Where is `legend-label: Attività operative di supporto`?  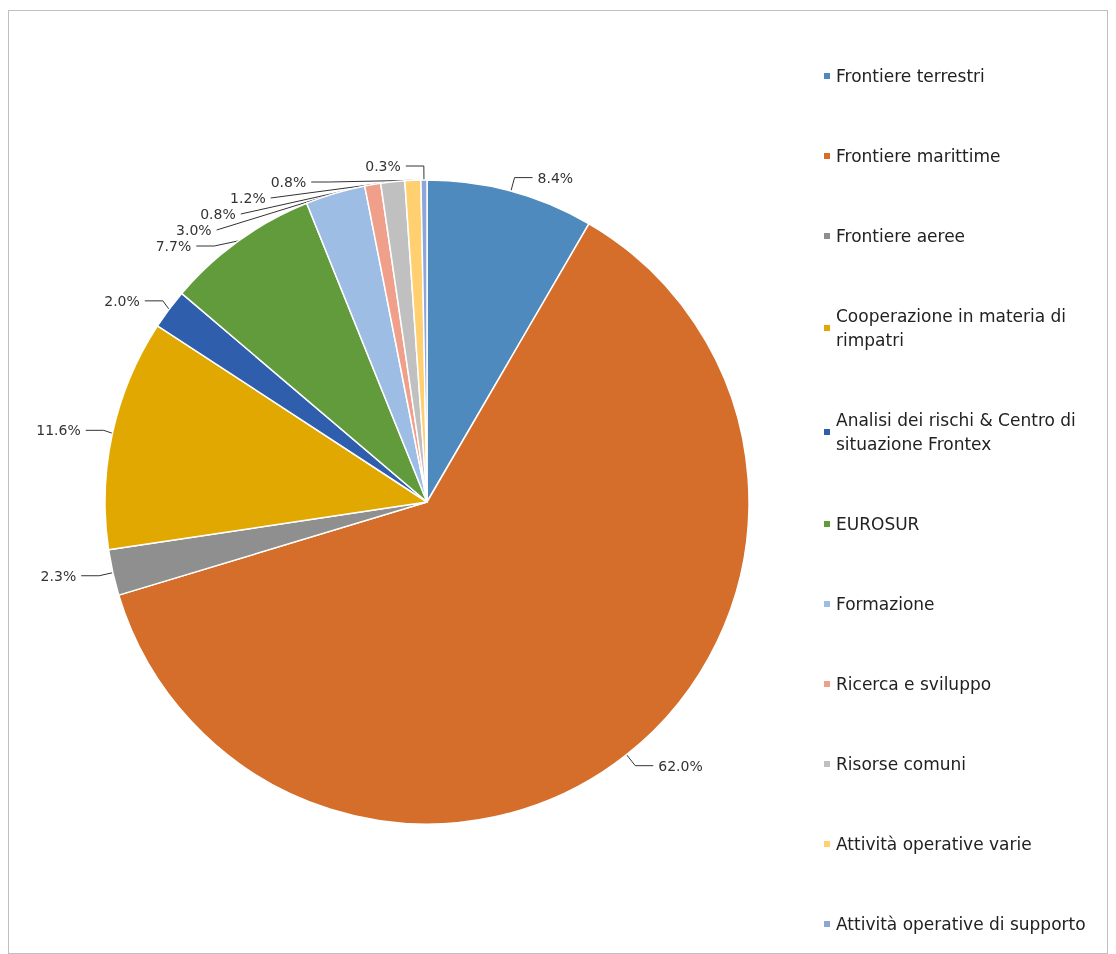 legend-label: Attività operative di supporto is located at coordinates (961, 924).